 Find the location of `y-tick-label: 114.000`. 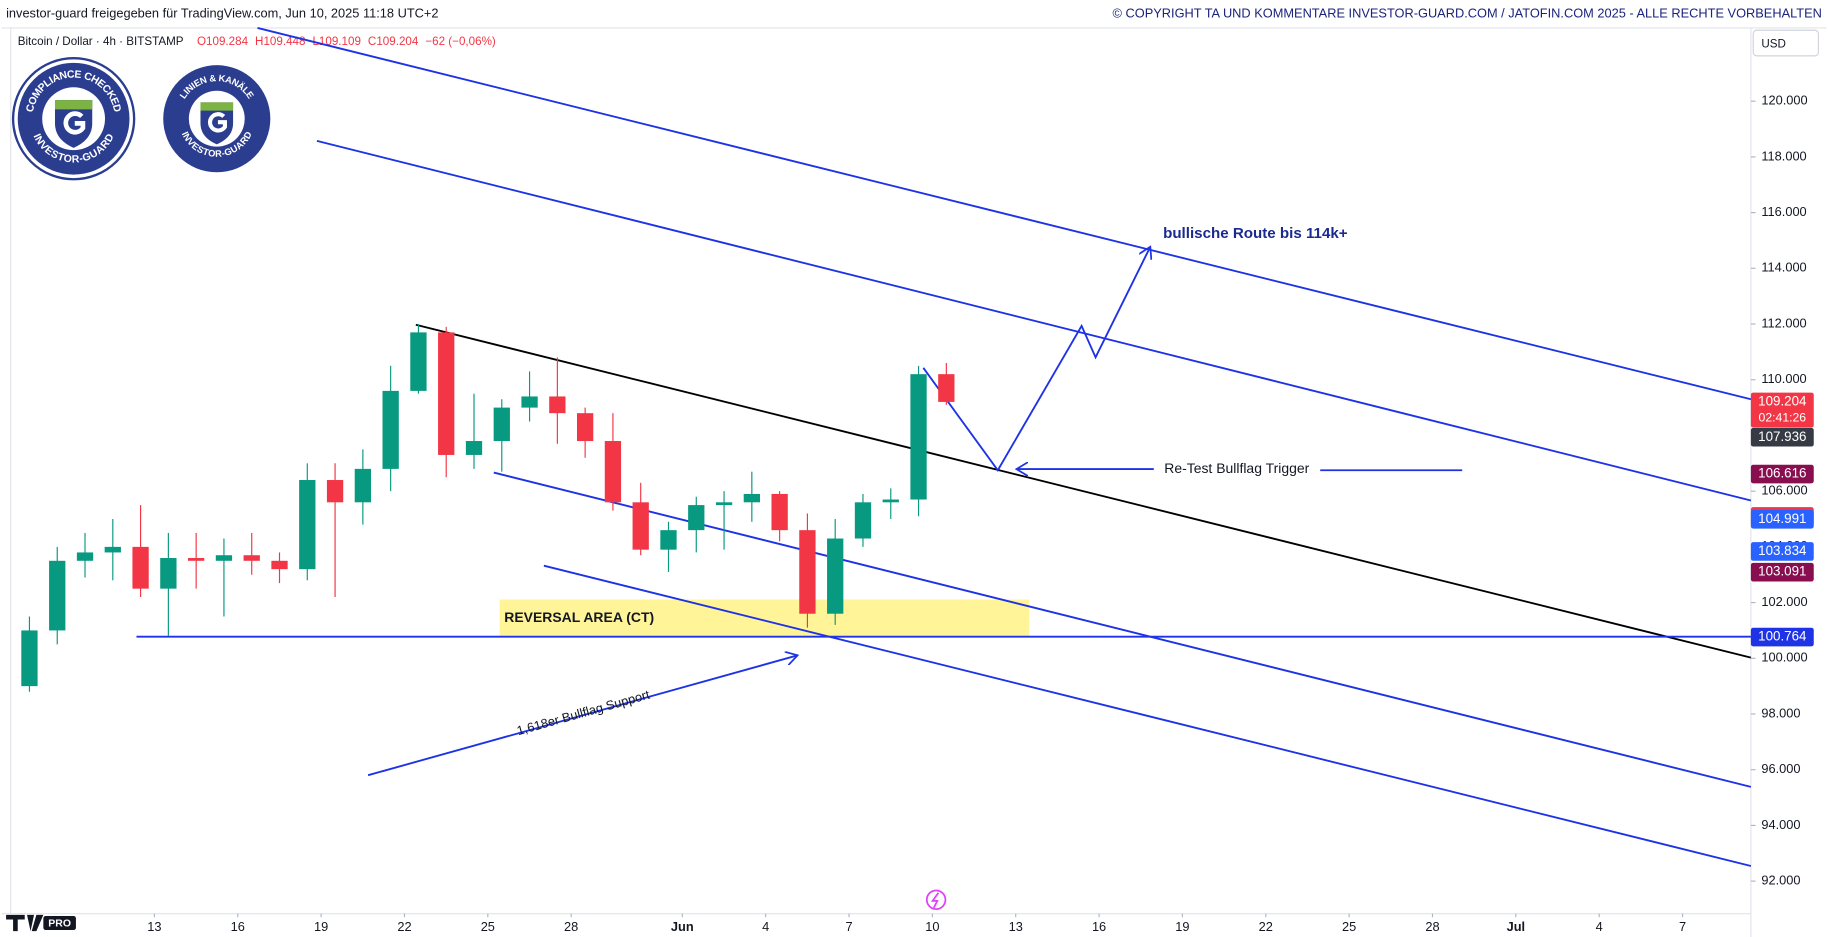

y-tick-label: 114.000 is located at coordinates (1783, 267).